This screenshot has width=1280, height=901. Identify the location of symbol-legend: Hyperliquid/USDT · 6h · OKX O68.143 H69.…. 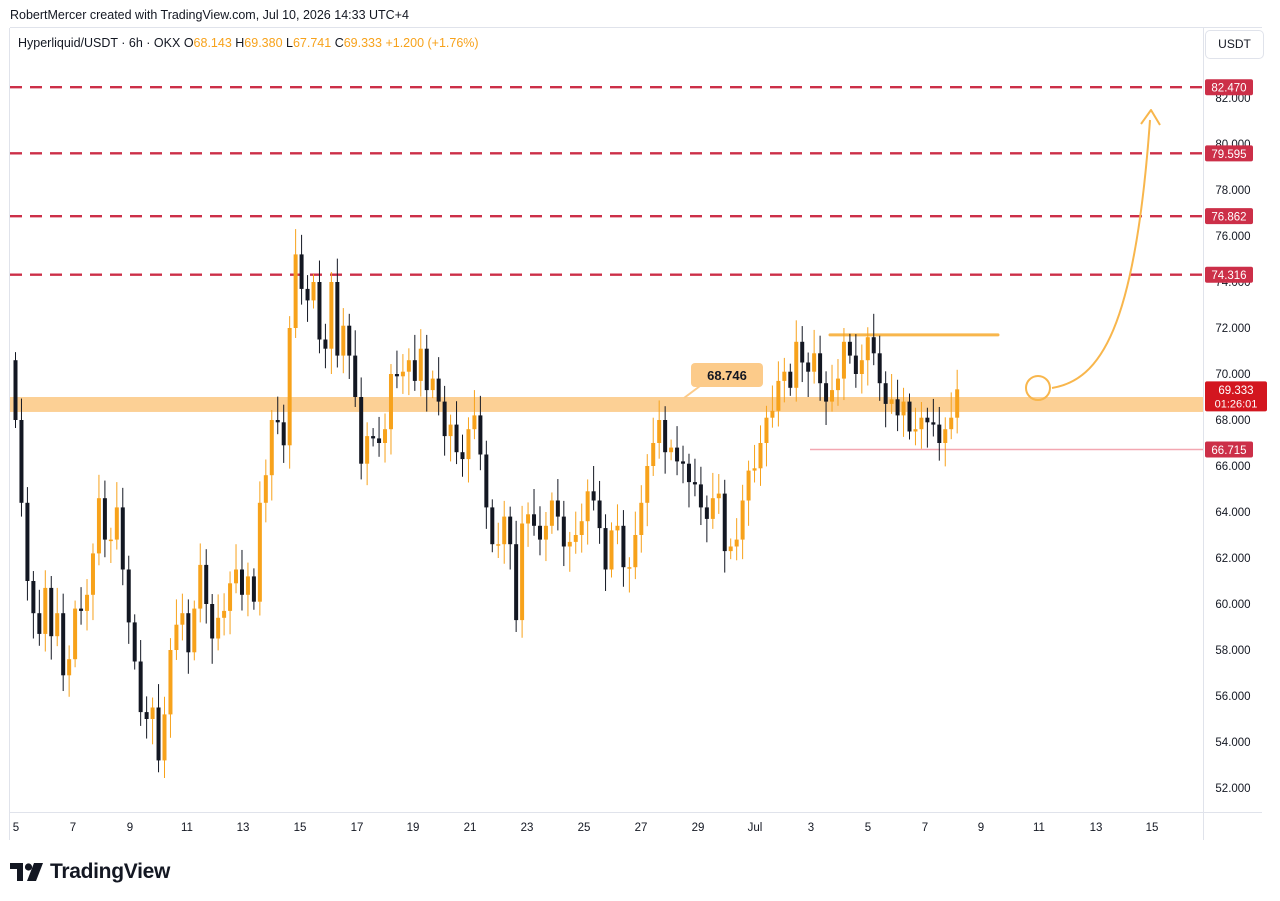
(248, 43).